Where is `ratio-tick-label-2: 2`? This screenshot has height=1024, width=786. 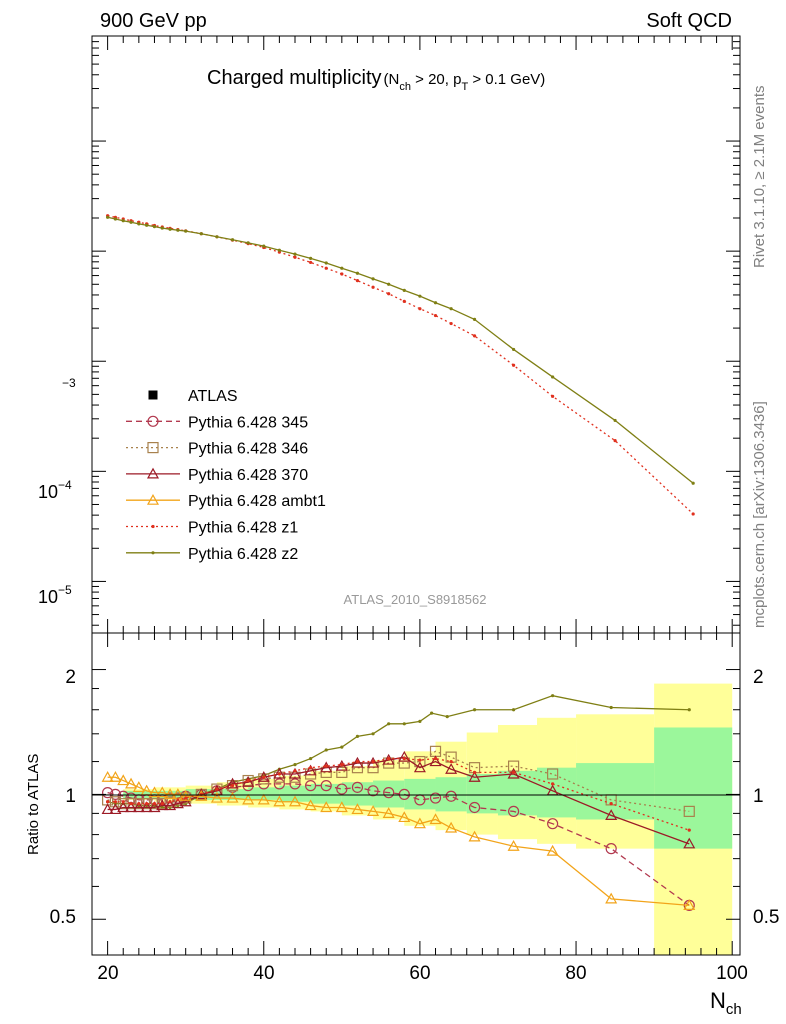
ratio-tick-label-2: 2 is located at coordinates (70, 677).